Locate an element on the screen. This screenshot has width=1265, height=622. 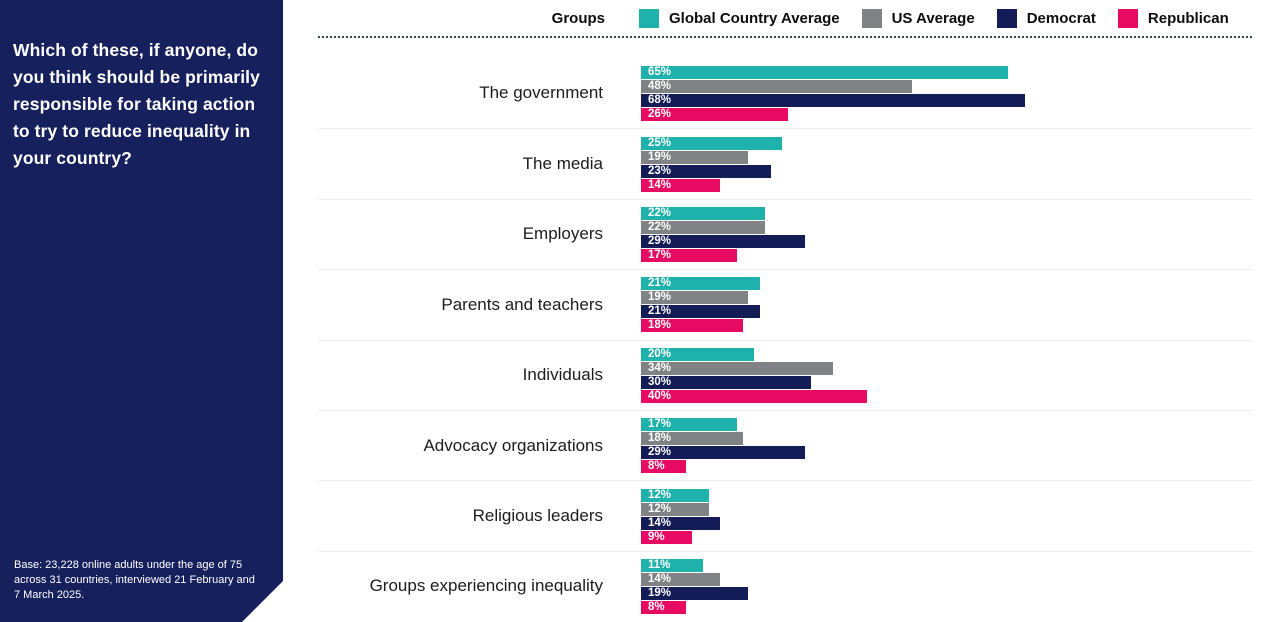
bar-segment: 65% is located at coordinates (825, 72).